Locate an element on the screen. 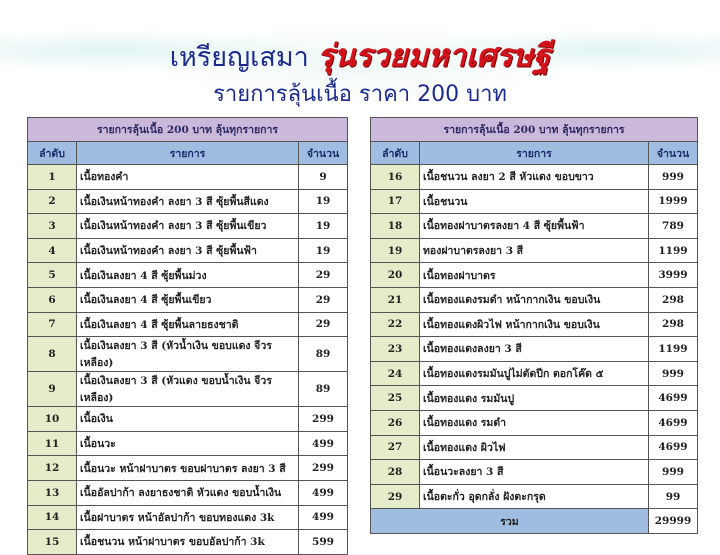 The image size is (720, 555). row-item: เนื้อนวะลงยา 3 สี is located at coordinates (534, 472).